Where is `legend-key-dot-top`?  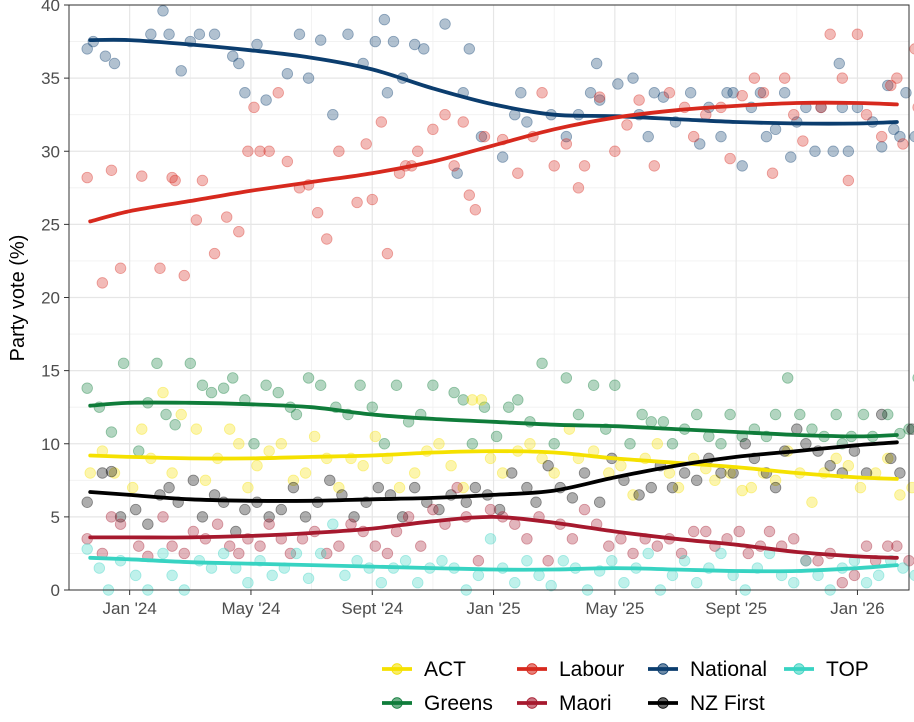
legend-key-dot-top is located at coordinates (799, 669).